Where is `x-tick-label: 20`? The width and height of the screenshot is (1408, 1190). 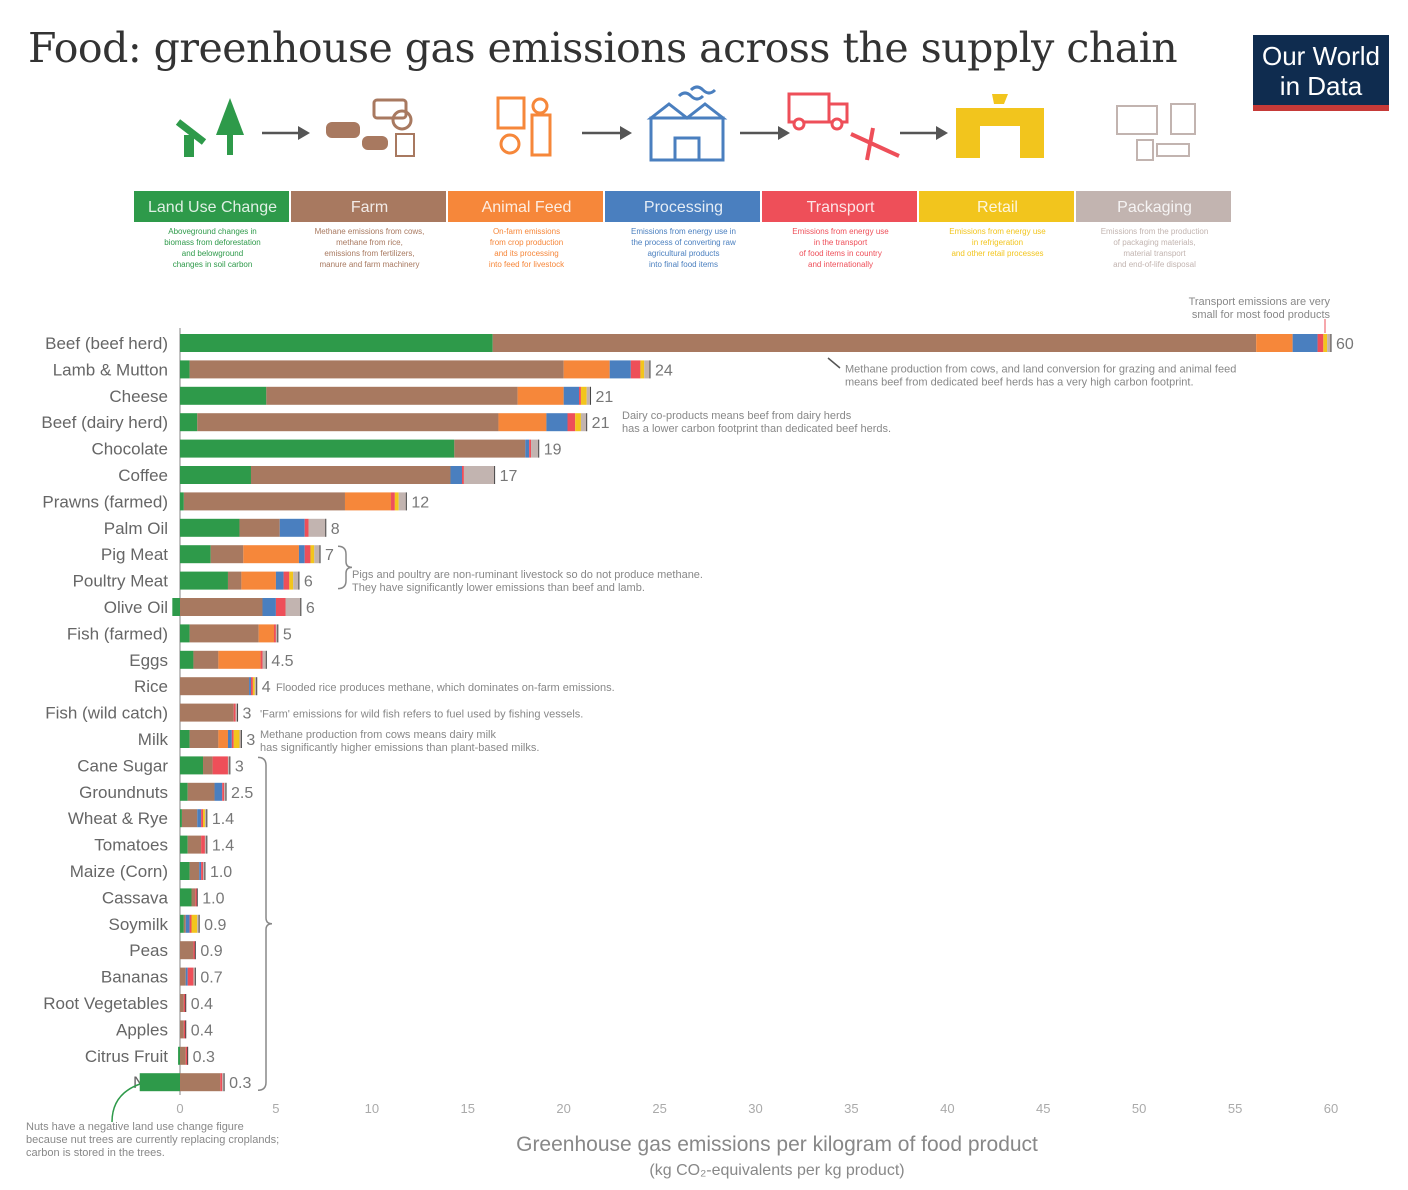
x-tick-label: 20 is located at coordinates (563, 1108).